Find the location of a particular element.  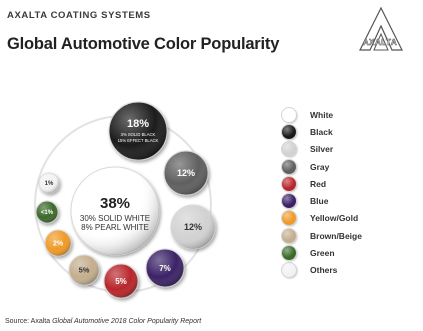

legend-swatch-yellow-gold is located at coordinates (289, 218).